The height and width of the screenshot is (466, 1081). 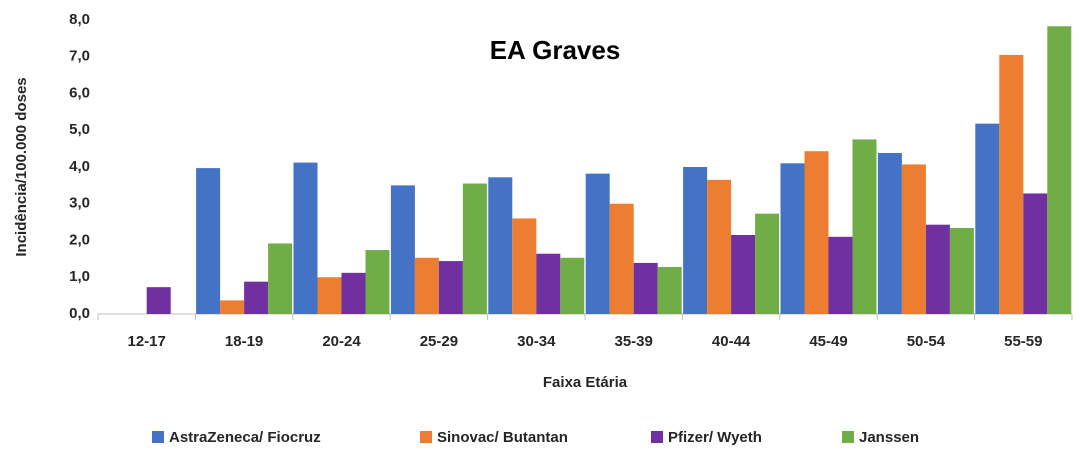 What do you see at coordinates (79, 203) in the screenshot?
I see `y-tick-label: 3,0` at bounding box center [79, 203].